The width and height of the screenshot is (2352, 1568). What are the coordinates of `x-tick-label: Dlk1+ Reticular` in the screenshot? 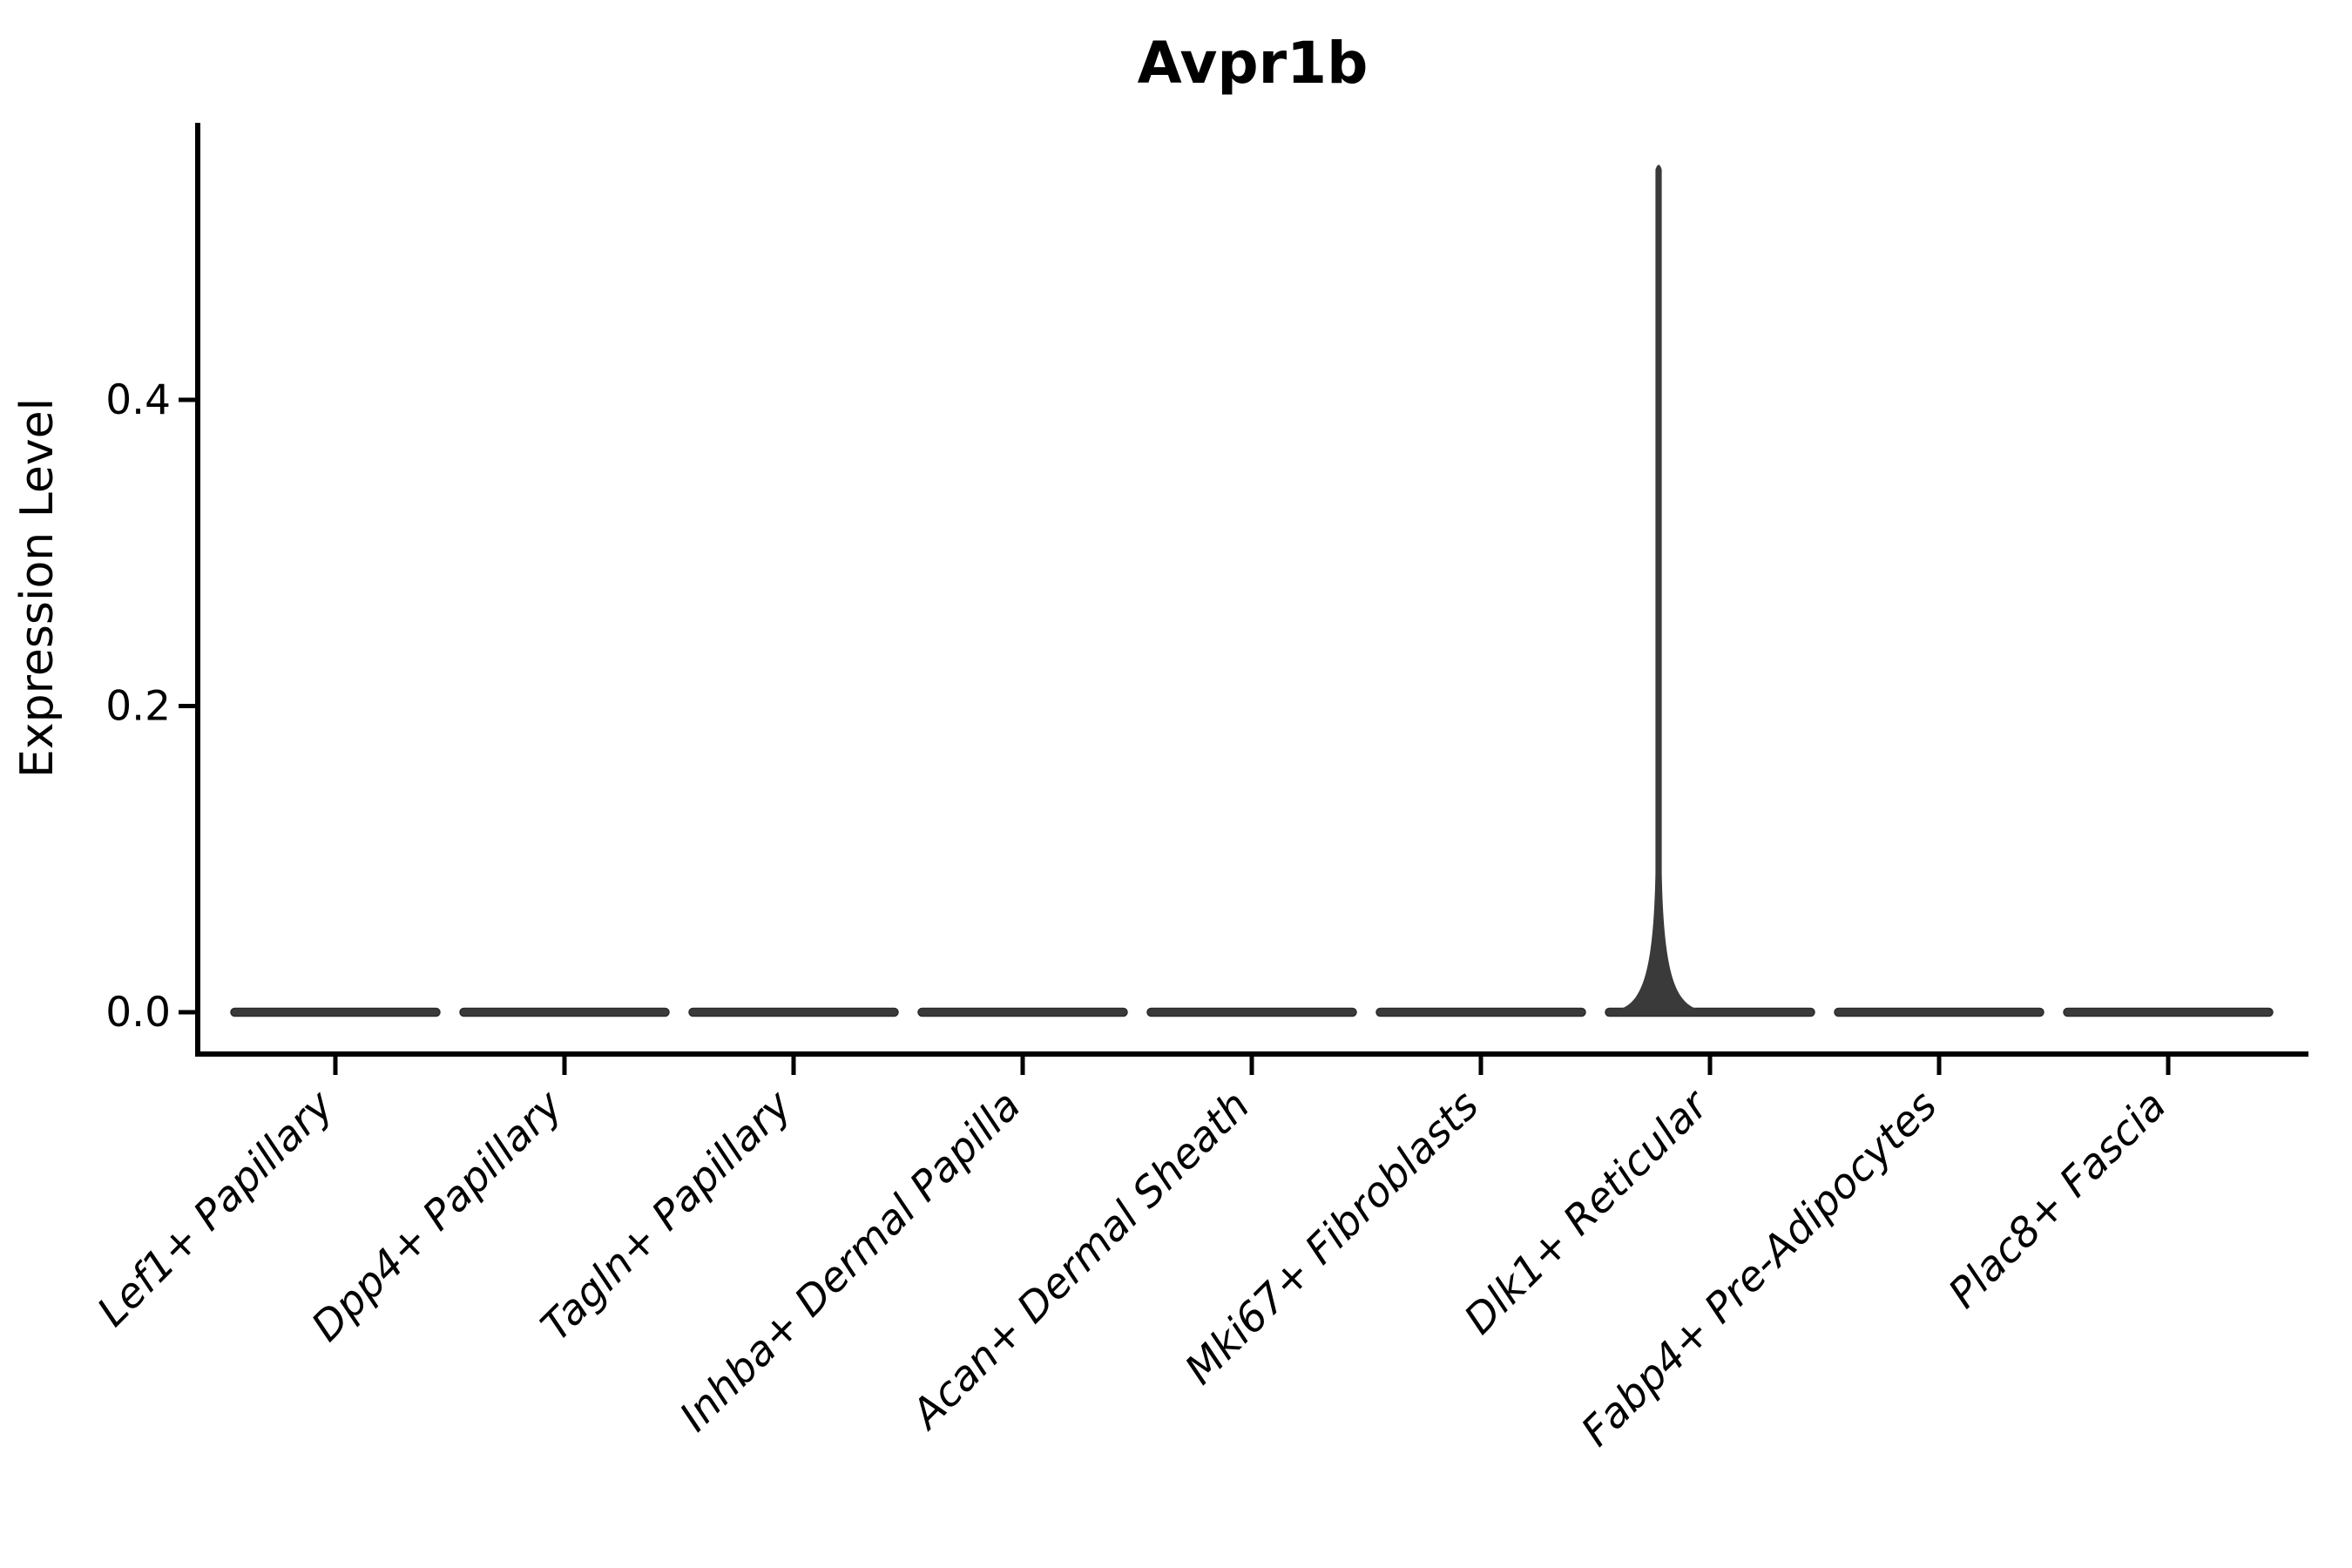 It's located at (1588, 1212).